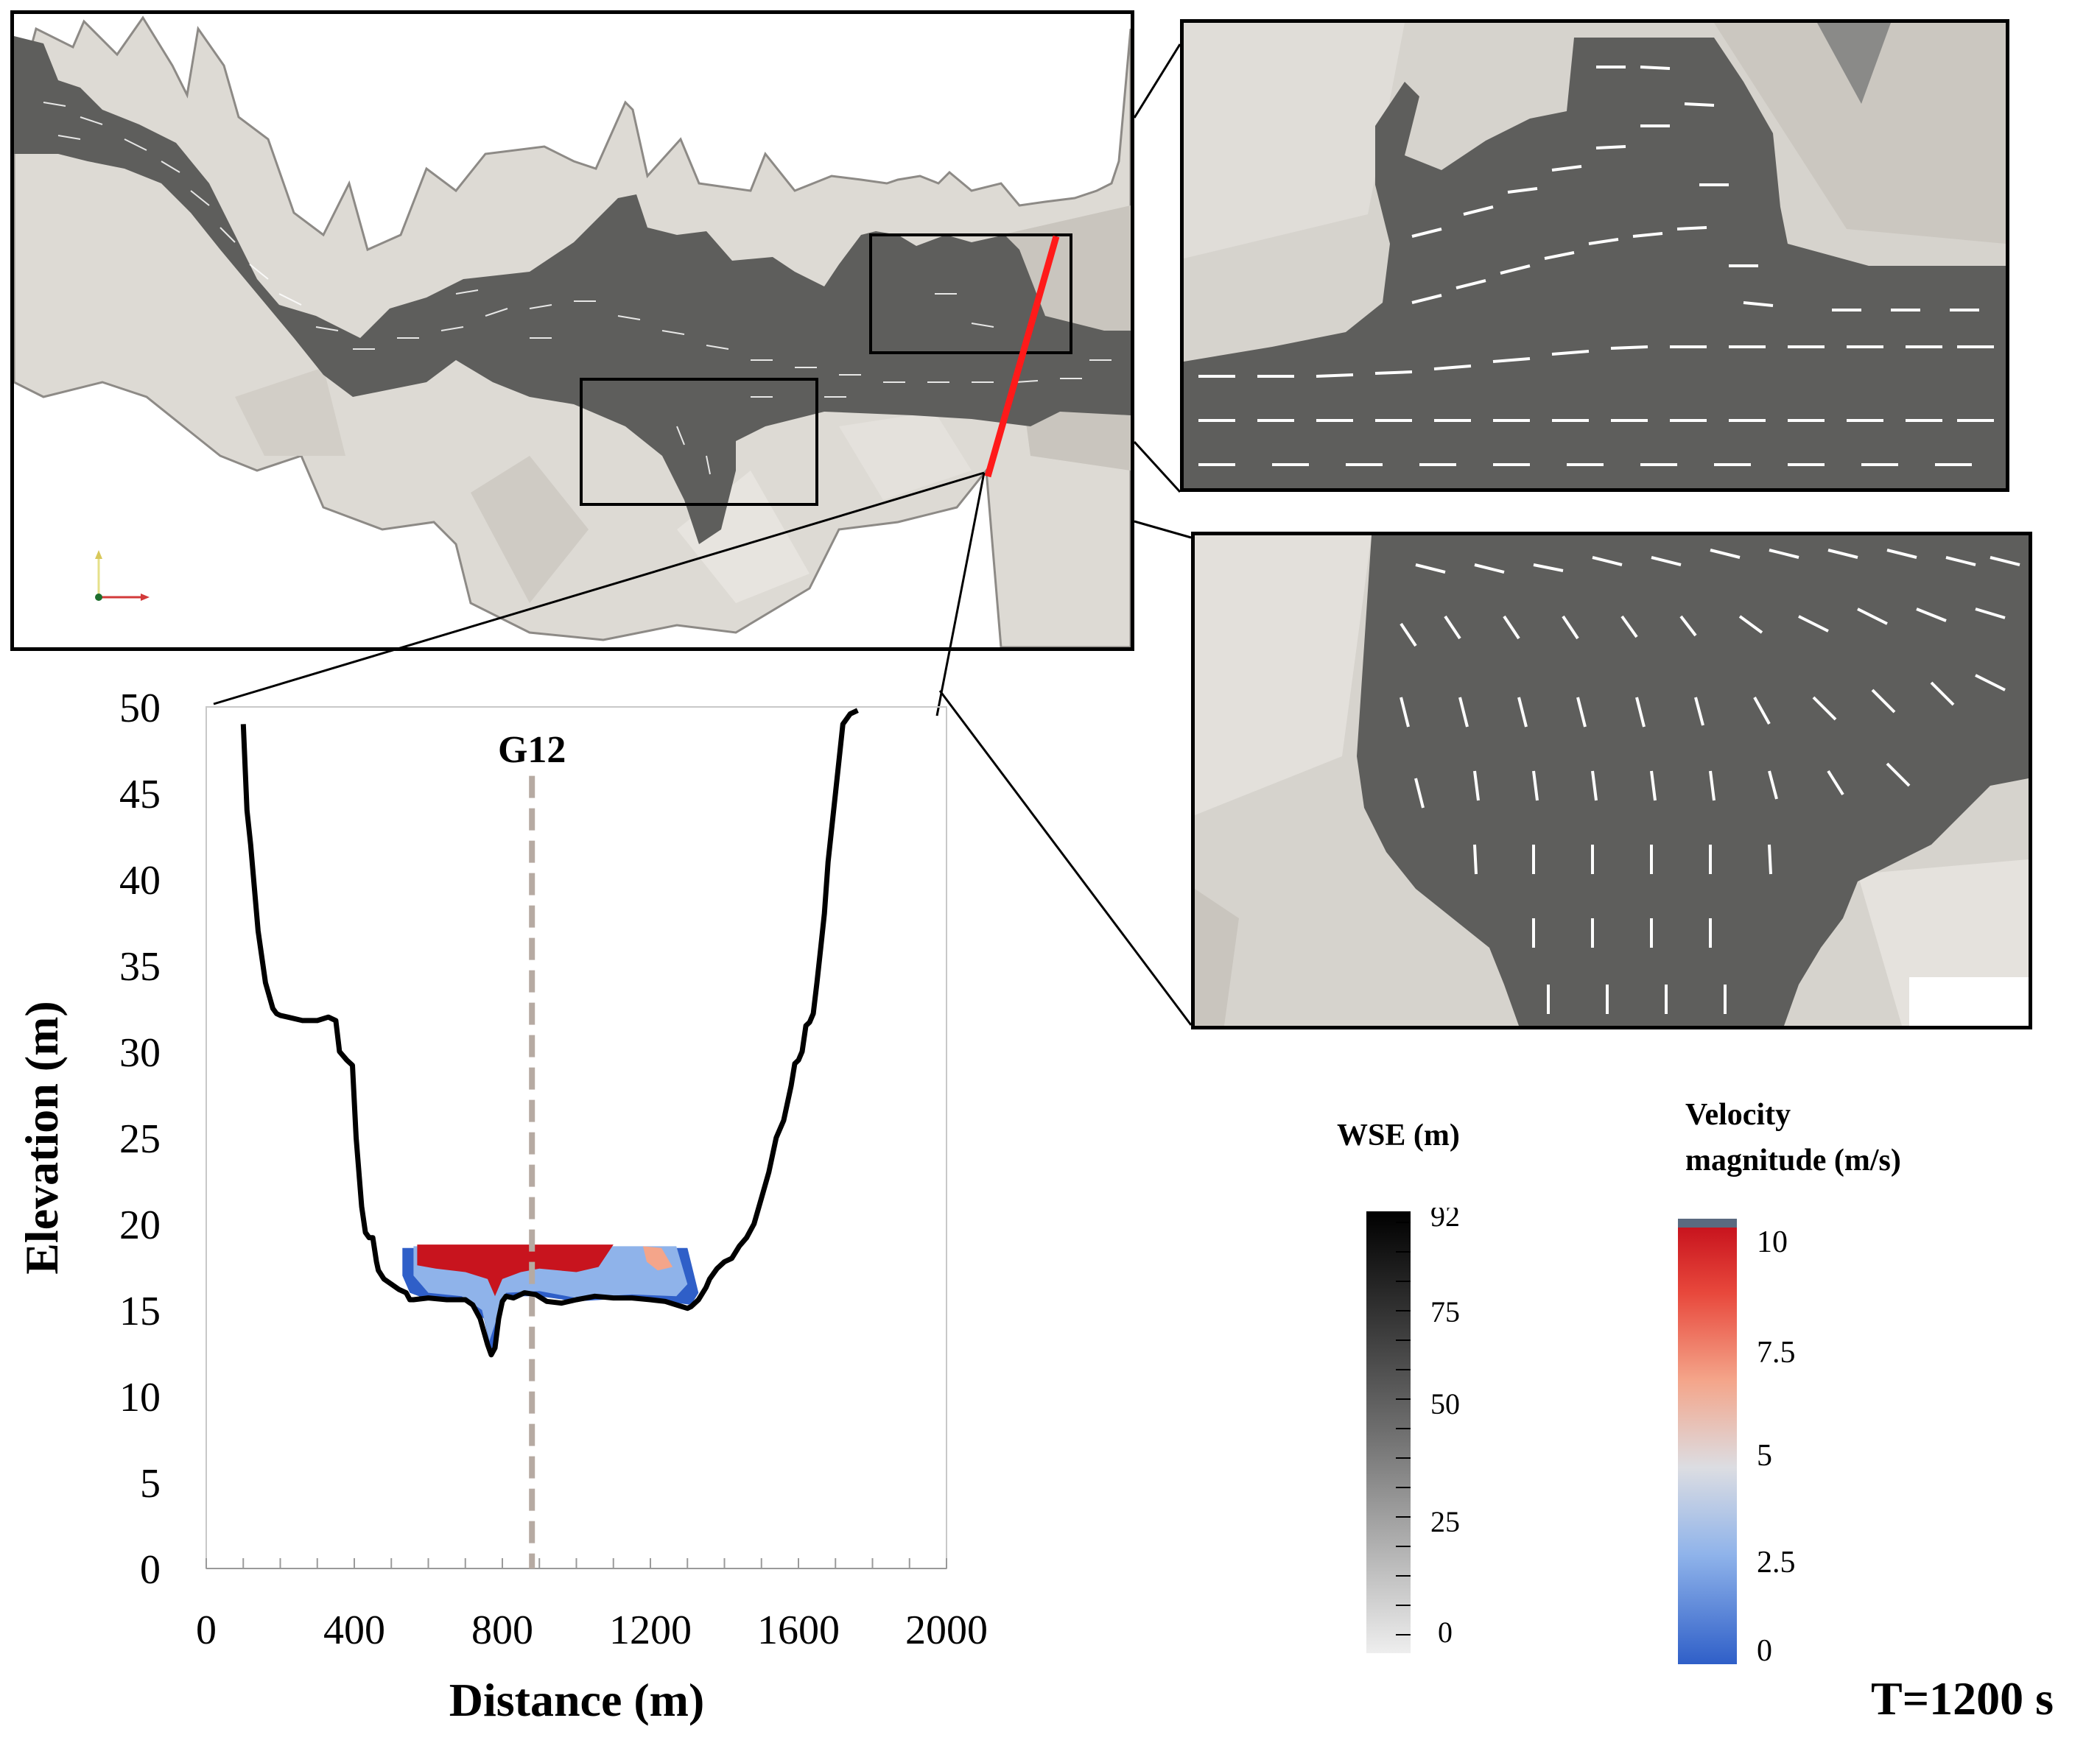 This screenshot has height=1757, width=2100. What do you see at coordinates (1596, 266) in the screenshot?
I see `zoom-arrows-upper` at bounding box center [1596, 266].